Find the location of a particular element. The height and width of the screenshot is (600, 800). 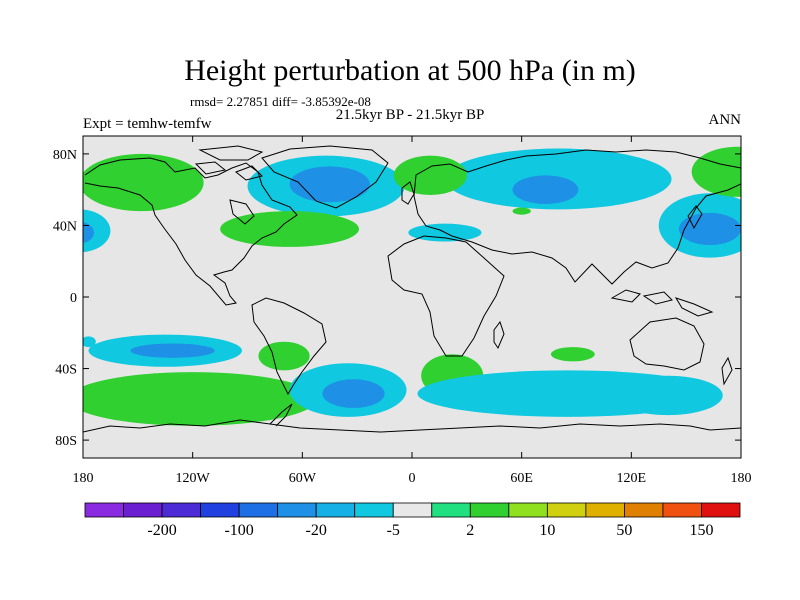

contour-region-greenland-blue is located at coordinates (329, 184).